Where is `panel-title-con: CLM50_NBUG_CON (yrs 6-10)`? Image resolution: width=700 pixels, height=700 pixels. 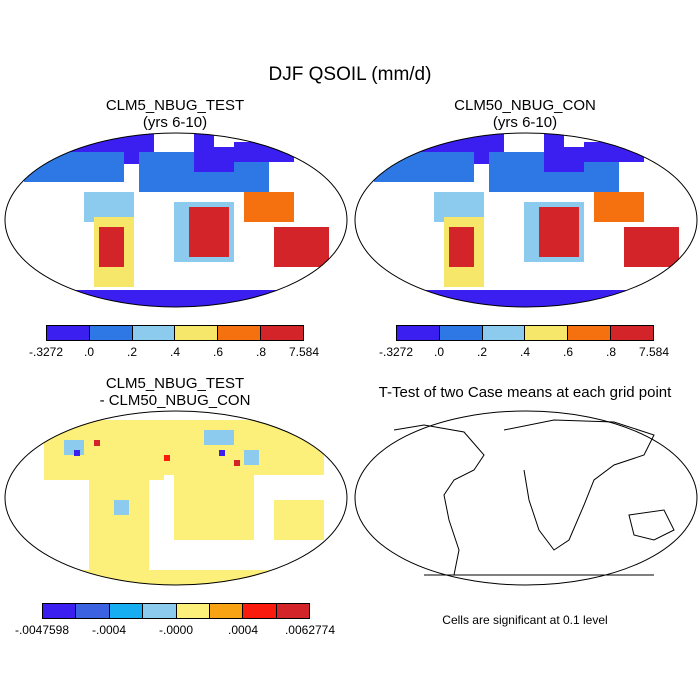
panel-title-con: CLM50_NBUG_CON (yrs 6-10) is located at coordinates (525, 114).